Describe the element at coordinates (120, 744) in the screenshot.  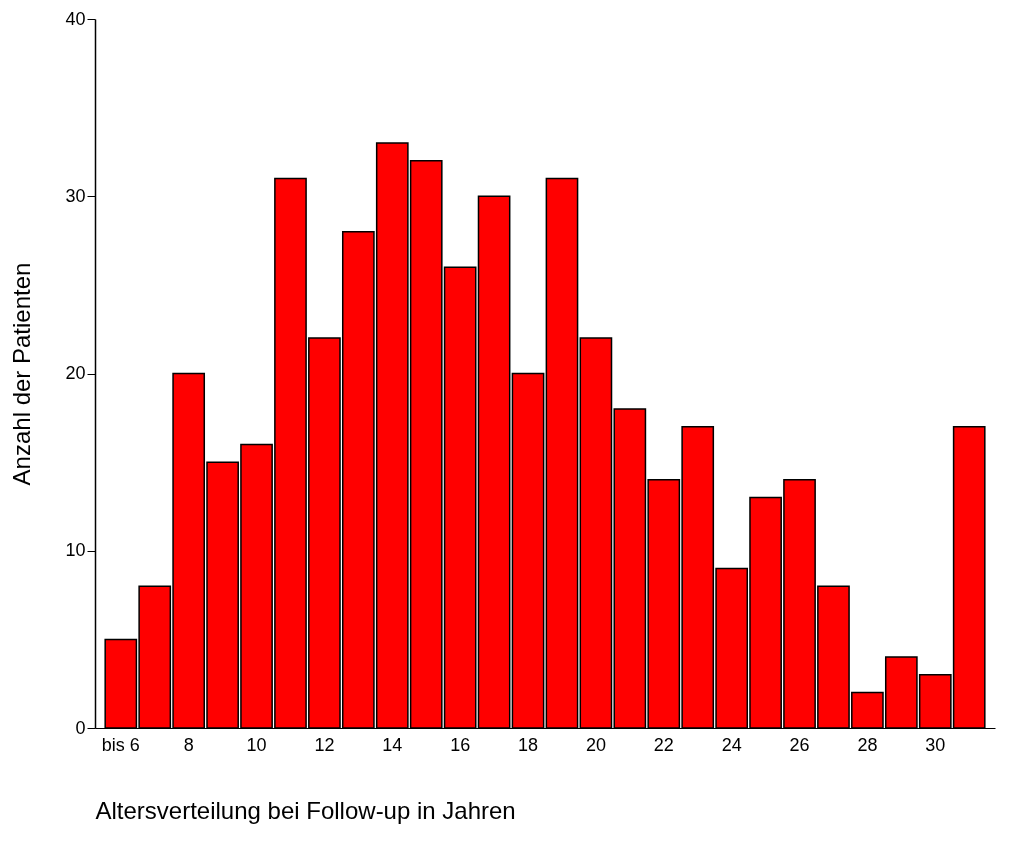
I see `x-tick-label: bis 6` at that location.